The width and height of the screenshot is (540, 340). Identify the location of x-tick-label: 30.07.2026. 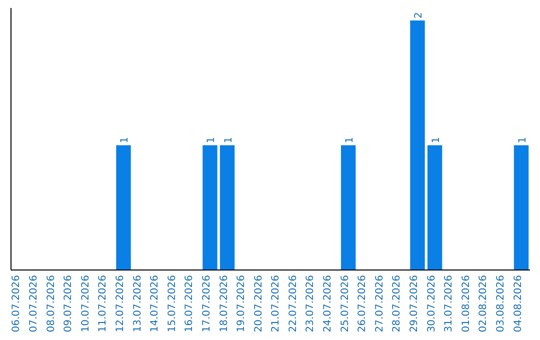
(432, 303).